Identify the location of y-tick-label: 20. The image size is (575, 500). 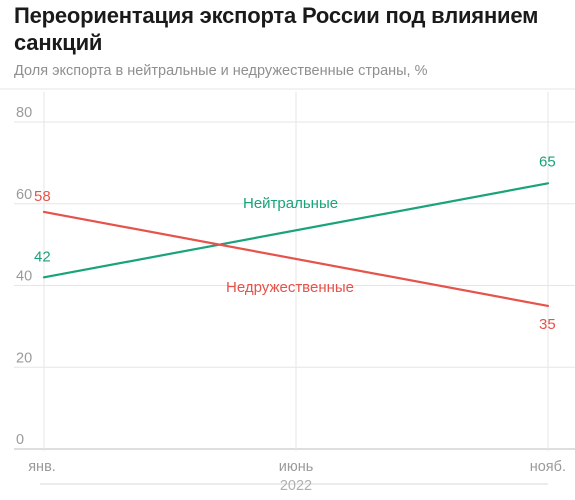
(24, 358).